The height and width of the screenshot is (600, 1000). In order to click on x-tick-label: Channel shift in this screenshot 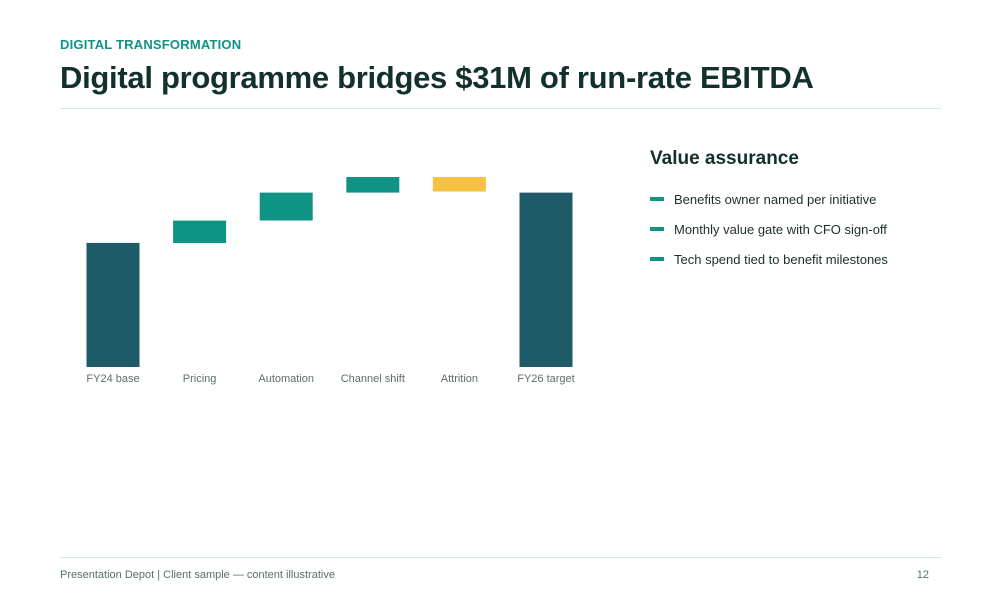, I will do `click(373, 379)`.